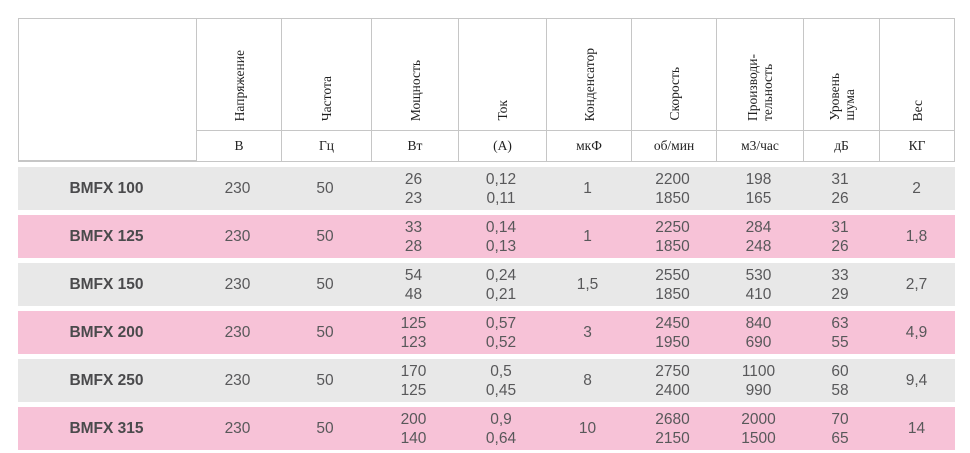 This screenshot has width=970, height=453. What do you see at coordinates (759, 146) in the screenshot?
I see `unit-cell-capacity: м3/час` at bounding box center [759, 146].